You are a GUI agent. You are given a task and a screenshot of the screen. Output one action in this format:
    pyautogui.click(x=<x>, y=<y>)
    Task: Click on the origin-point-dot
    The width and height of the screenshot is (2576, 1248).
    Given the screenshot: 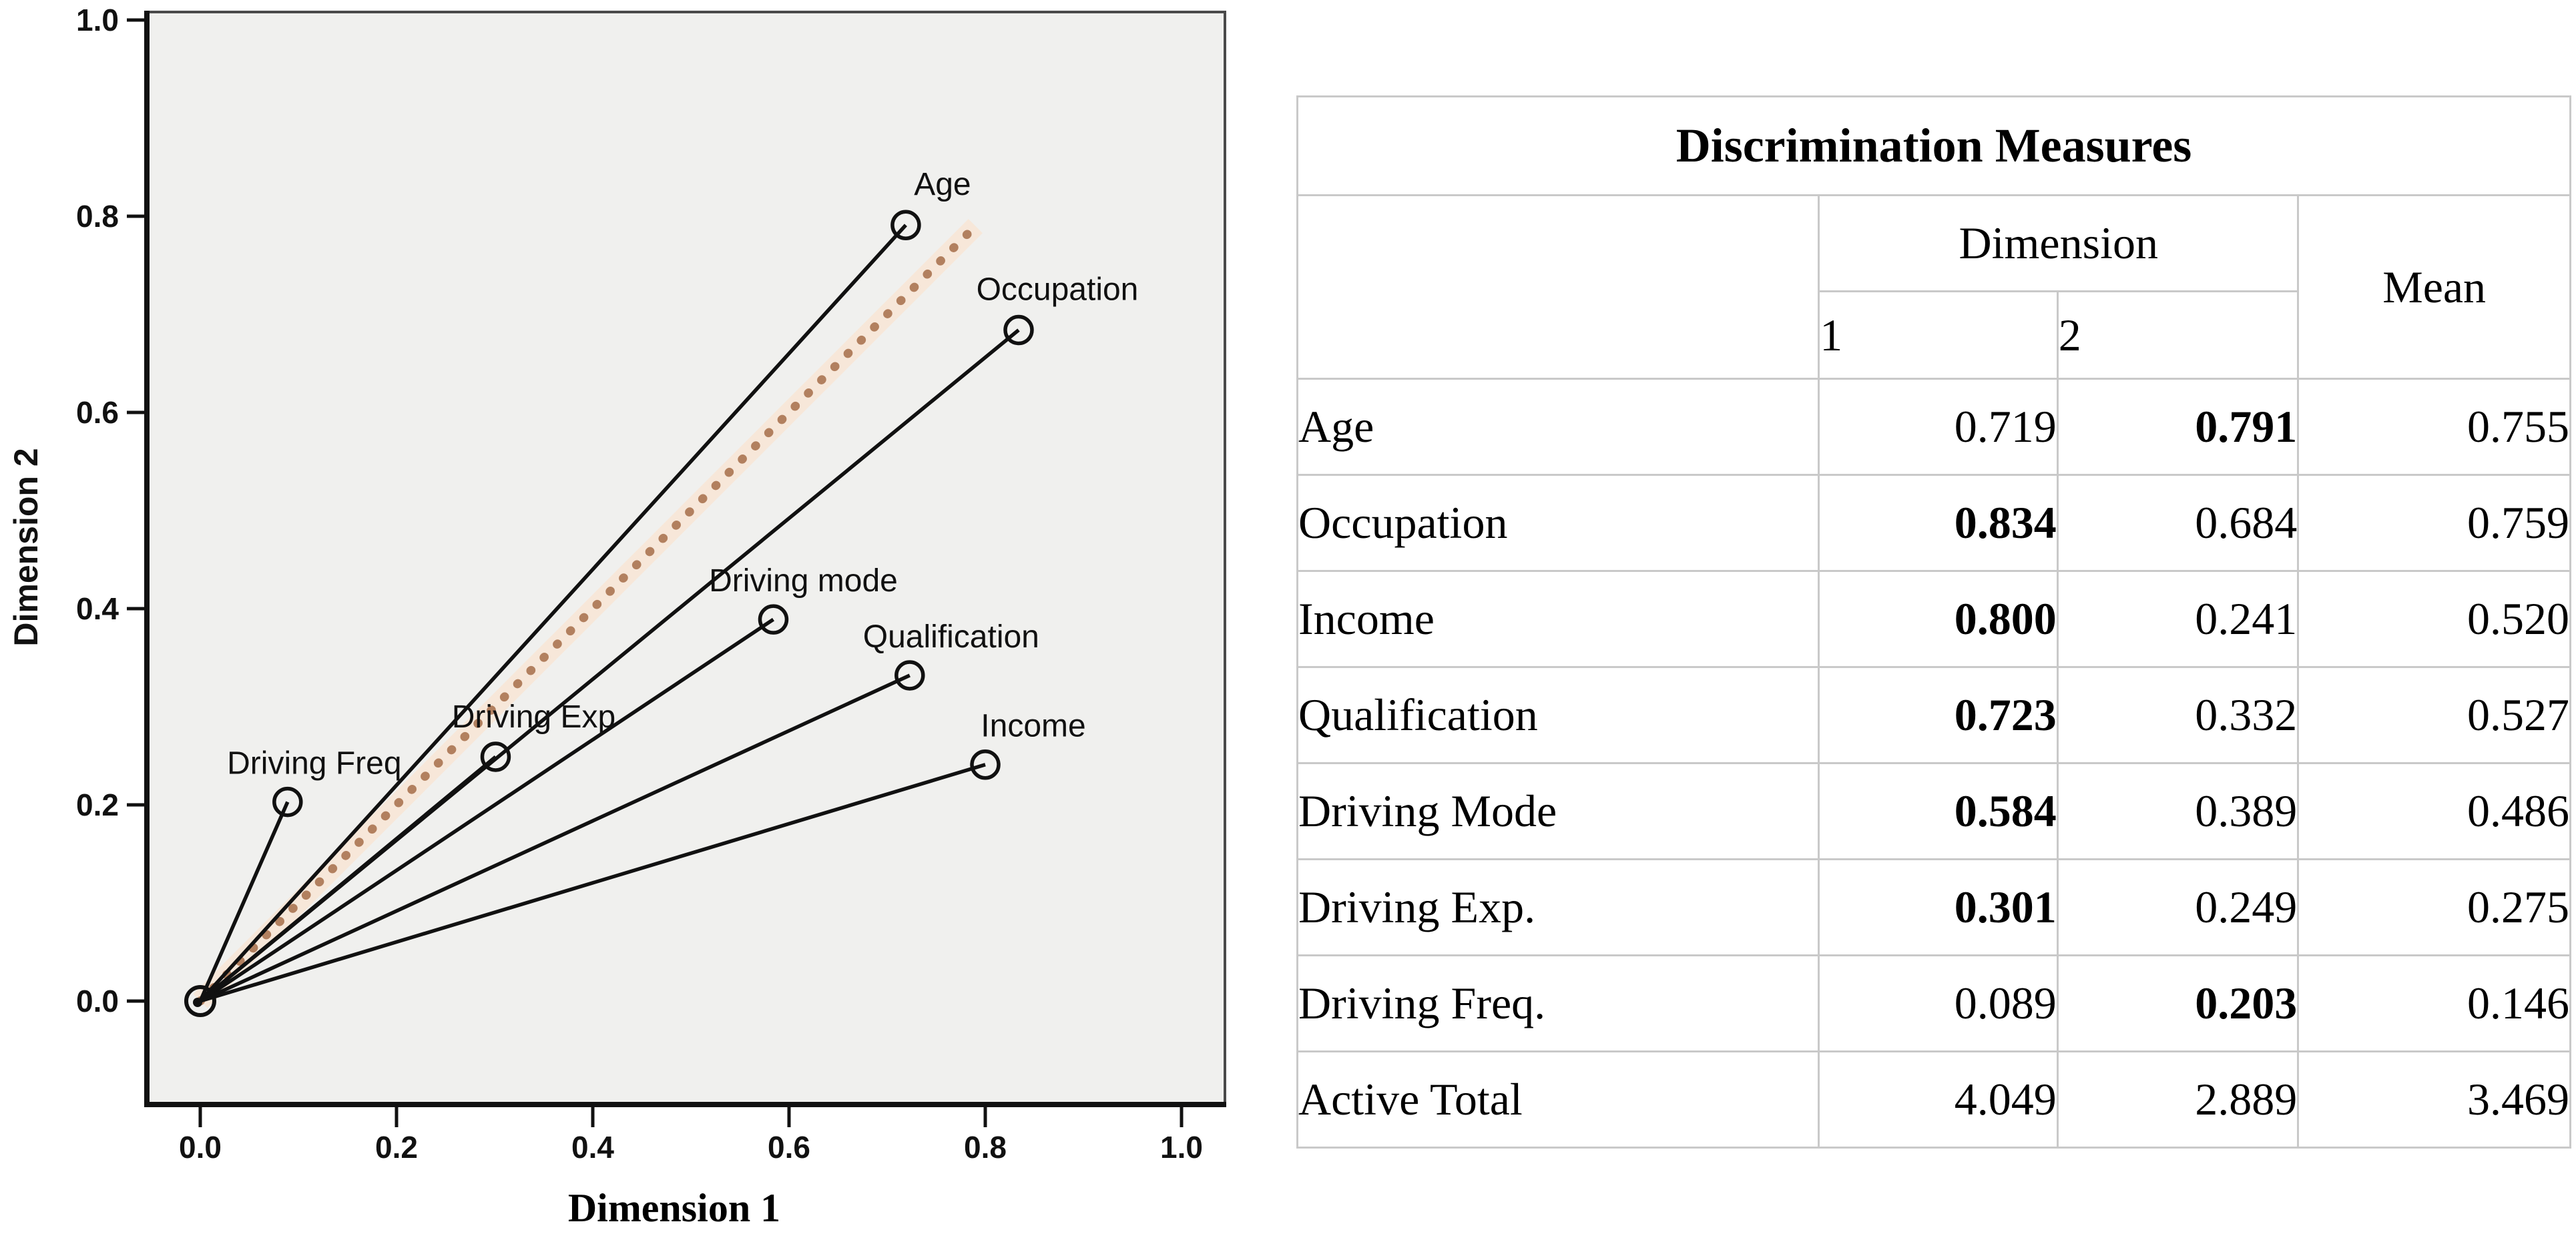 What is the action you would take?
    pyautogui.click(x=197, y=1002)
    